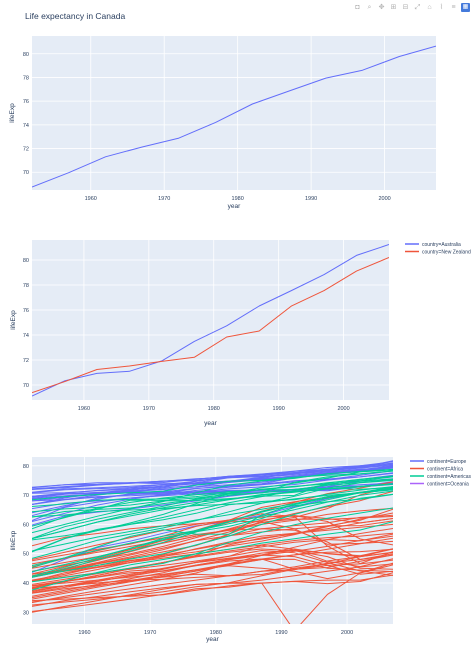 This screenshot has height=665, width=474. I want to click on autoscale-icon: ⤢, so click(417, 7).